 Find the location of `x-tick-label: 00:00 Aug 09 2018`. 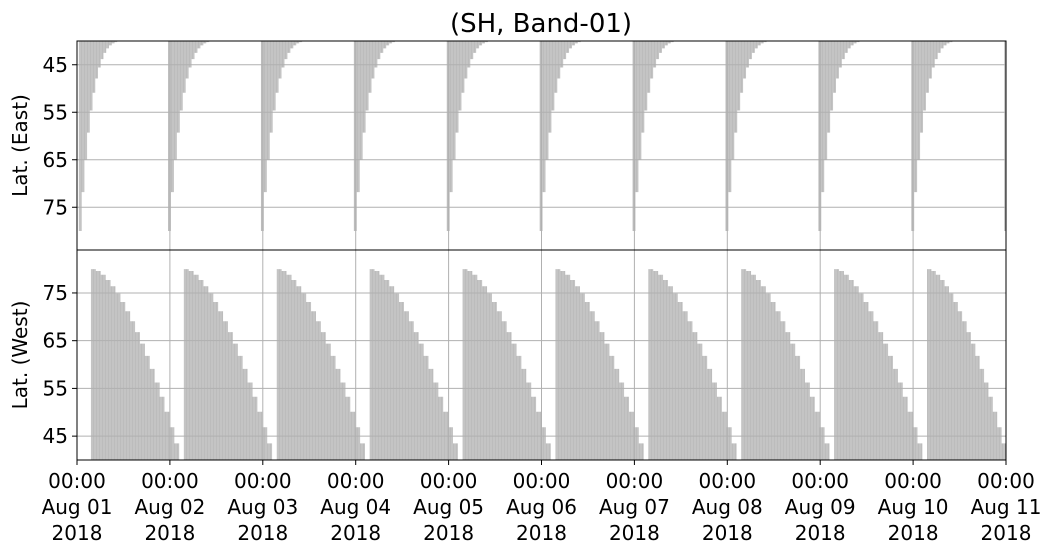

x-tick-label: 00:00 Aug 09 2018 is located at coordinates (820, 507).